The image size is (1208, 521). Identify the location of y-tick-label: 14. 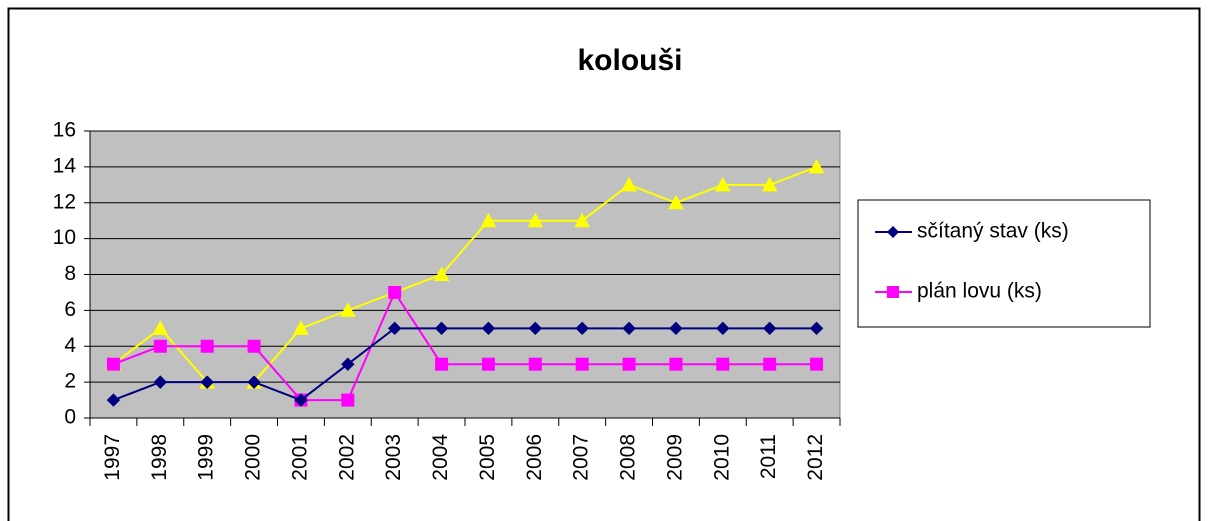
(65, 165).